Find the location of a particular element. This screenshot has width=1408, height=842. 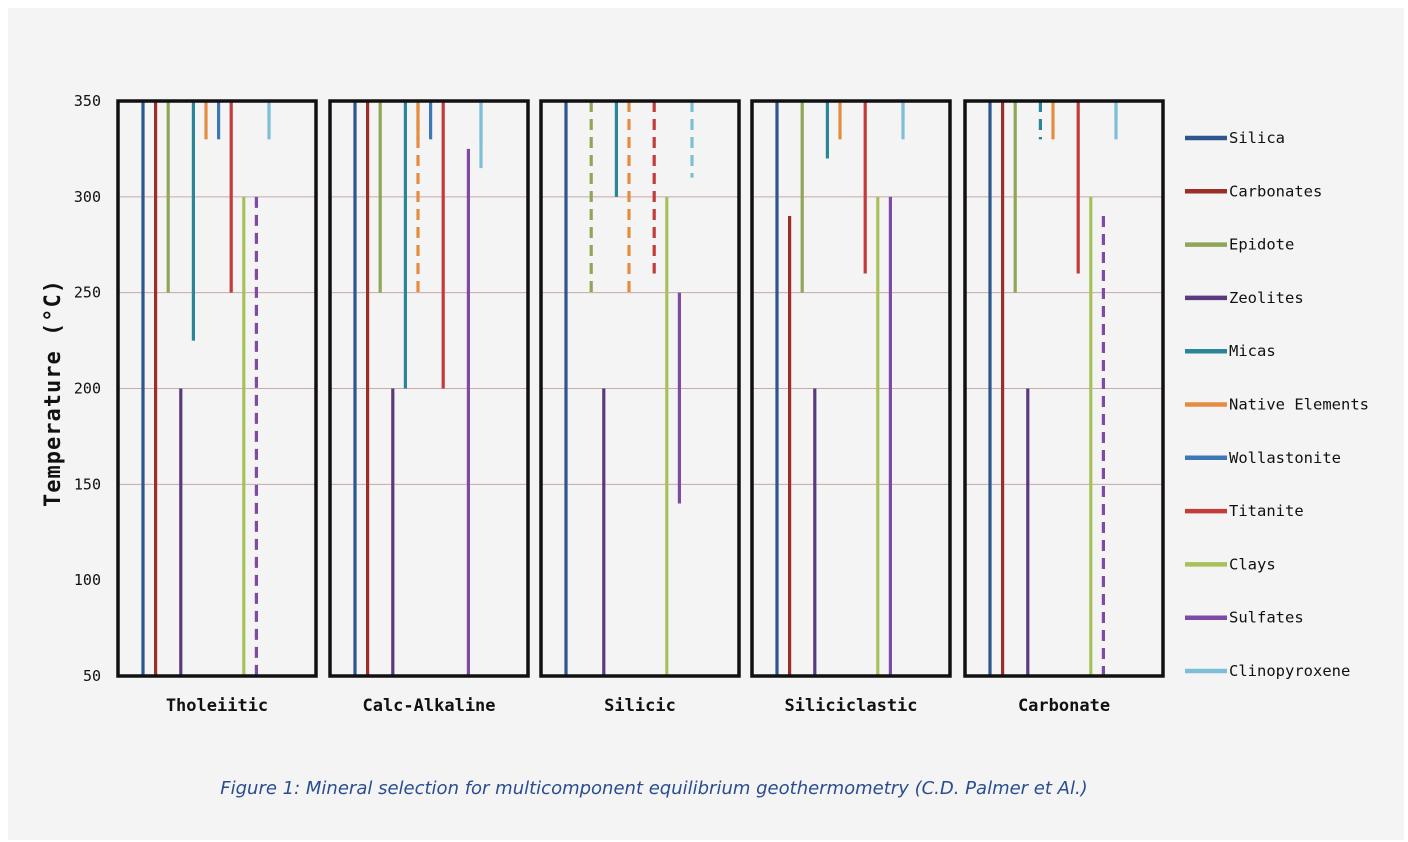

legend-item: Native Elements is located at coordinates (1277, 405).